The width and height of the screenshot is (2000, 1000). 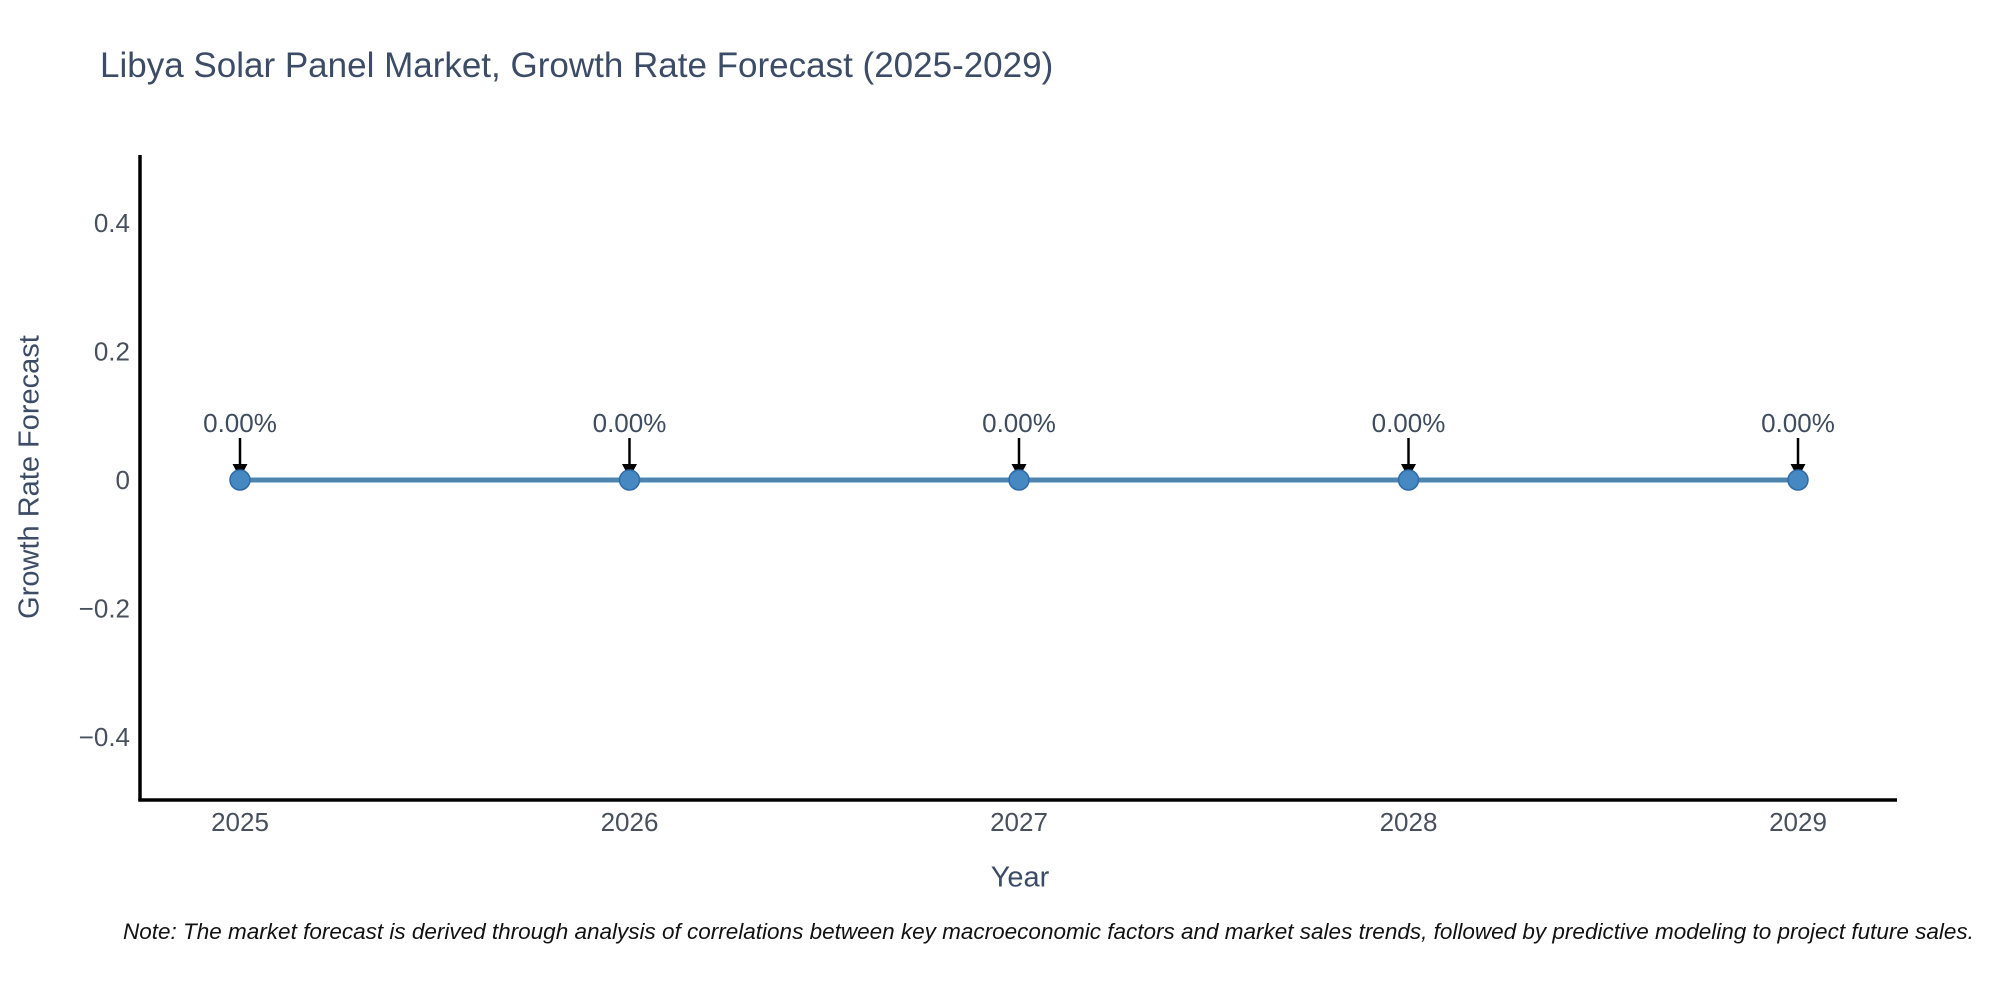 I want to click on data-point-2027, so click(x=1019, y=480).